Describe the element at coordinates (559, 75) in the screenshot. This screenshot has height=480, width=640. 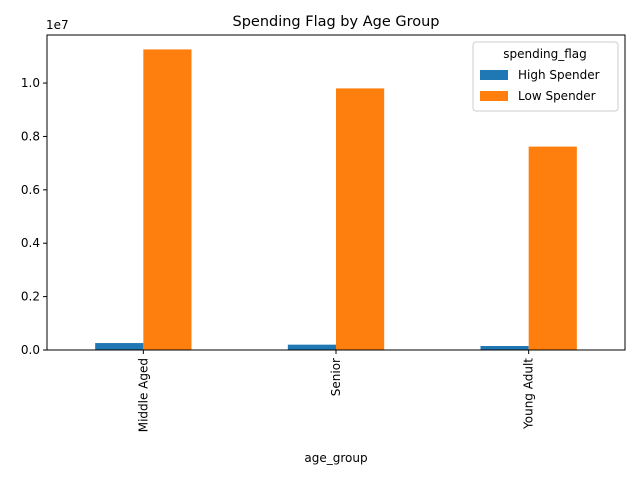
I see `legend-label: High Spender` at that location.